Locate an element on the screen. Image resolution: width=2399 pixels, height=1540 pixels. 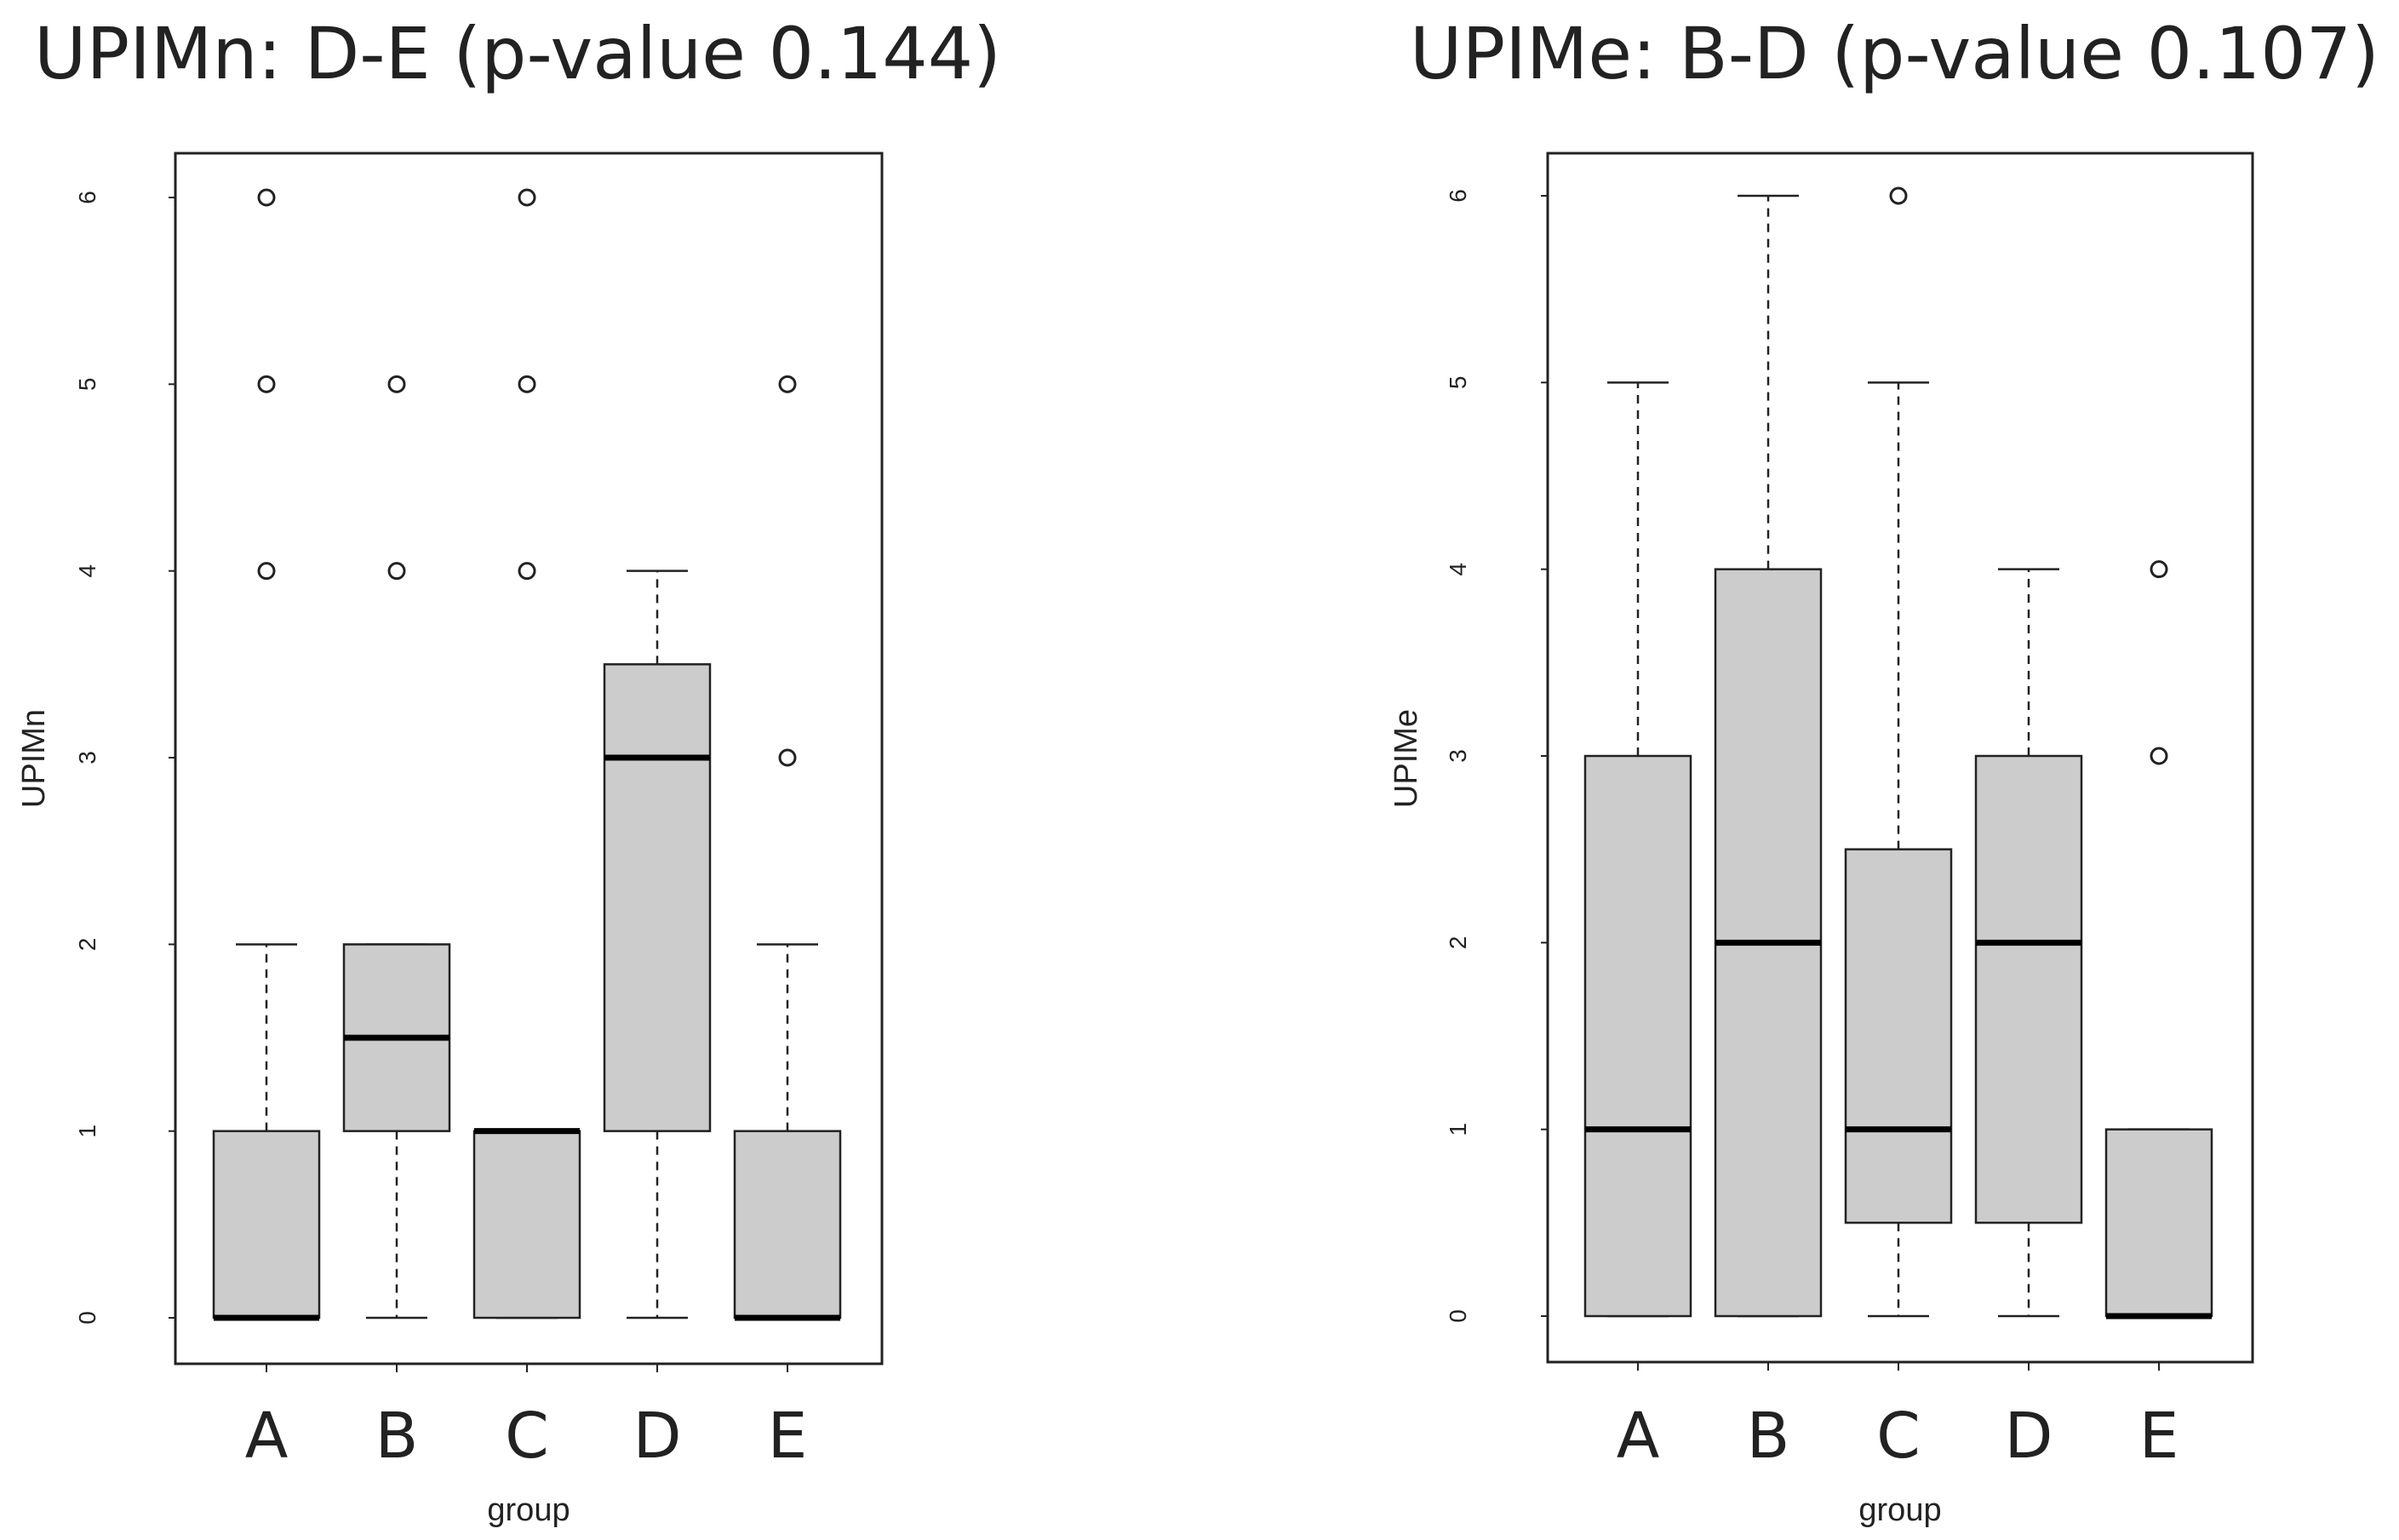
chart-title-upimn: UPIMn: D-E (p-value 0.144) is located at coordinates (517, 54).